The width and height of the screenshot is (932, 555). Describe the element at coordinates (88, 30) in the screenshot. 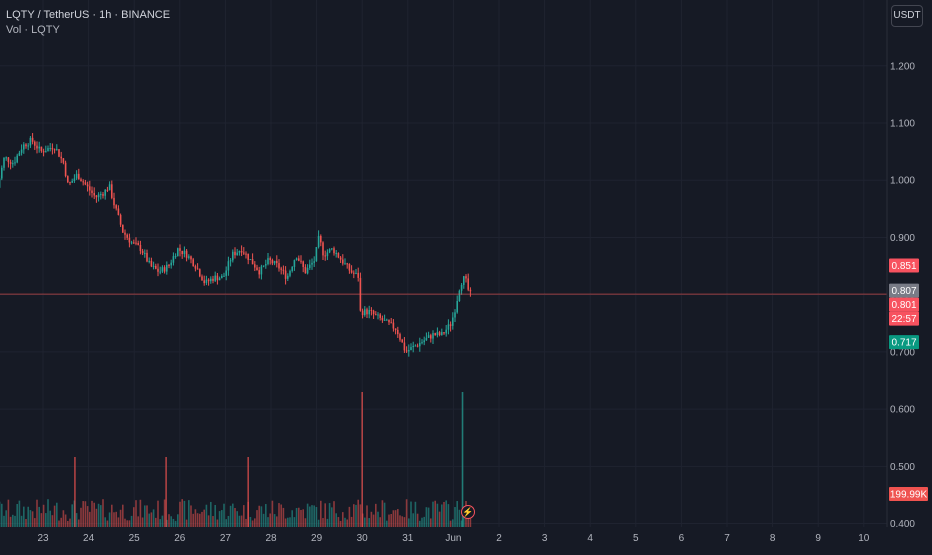

I see `volume-legend: Vol · LQTY` at that location.